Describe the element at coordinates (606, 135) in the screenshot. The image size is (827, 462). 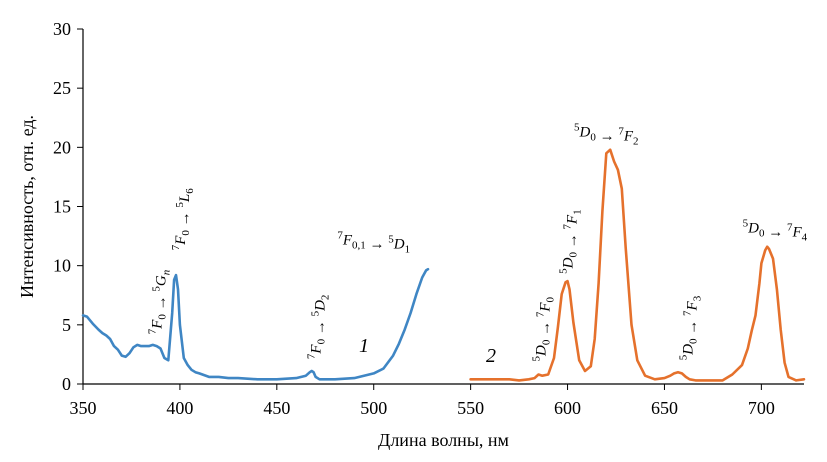
I see `transition-label: 5D0 → 7F2` at that location.